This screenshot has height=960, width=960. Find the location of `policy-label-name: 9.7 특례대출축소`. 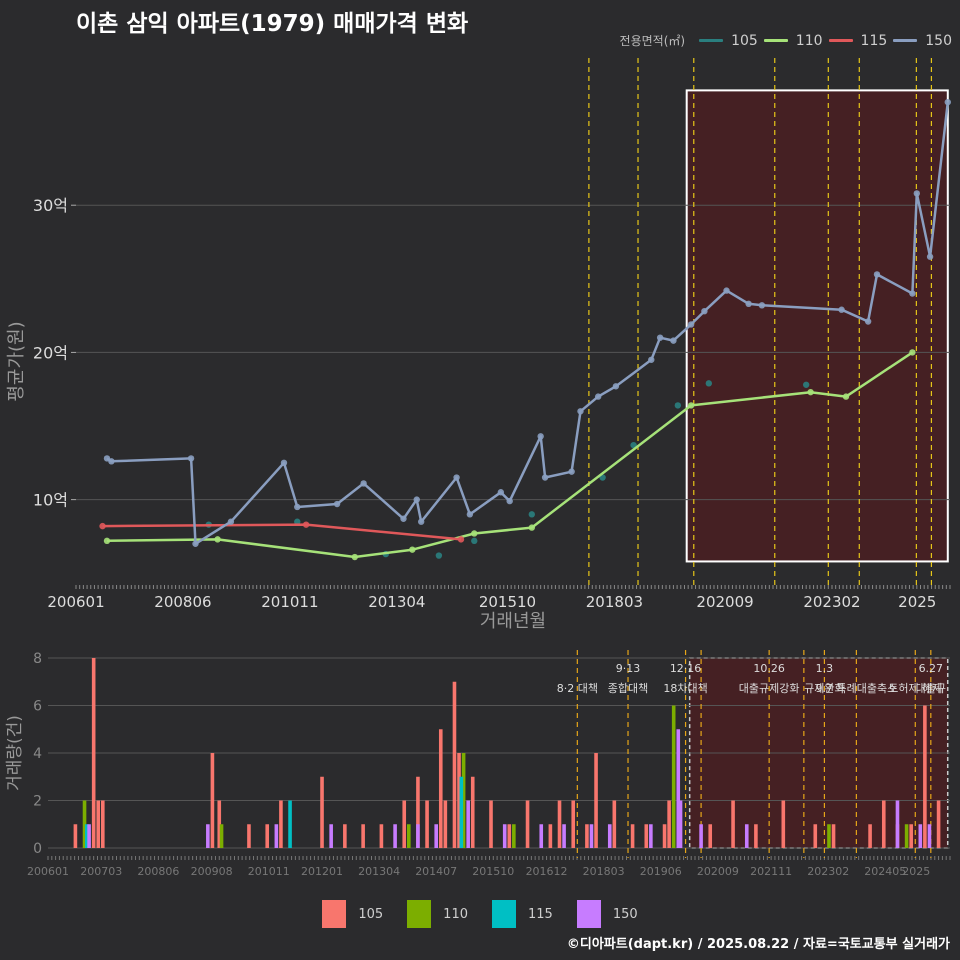

policy-label-name: 9.7 특례대출축소 is located at coordinates (857, 688).